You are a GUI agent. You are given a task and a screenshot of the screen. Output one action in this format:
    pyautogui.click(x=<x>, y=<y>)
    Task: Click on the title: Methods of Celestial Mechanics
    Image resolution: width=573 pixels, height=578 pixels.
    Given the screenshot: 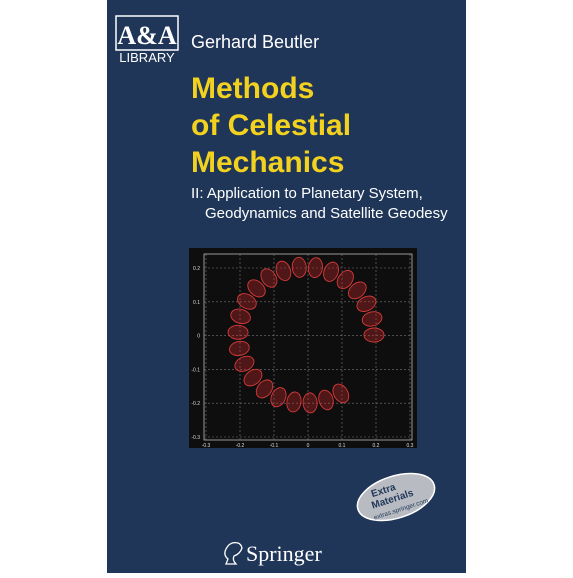 What is the action you would take?
    pyautogui.click(x=271, y=125)
    